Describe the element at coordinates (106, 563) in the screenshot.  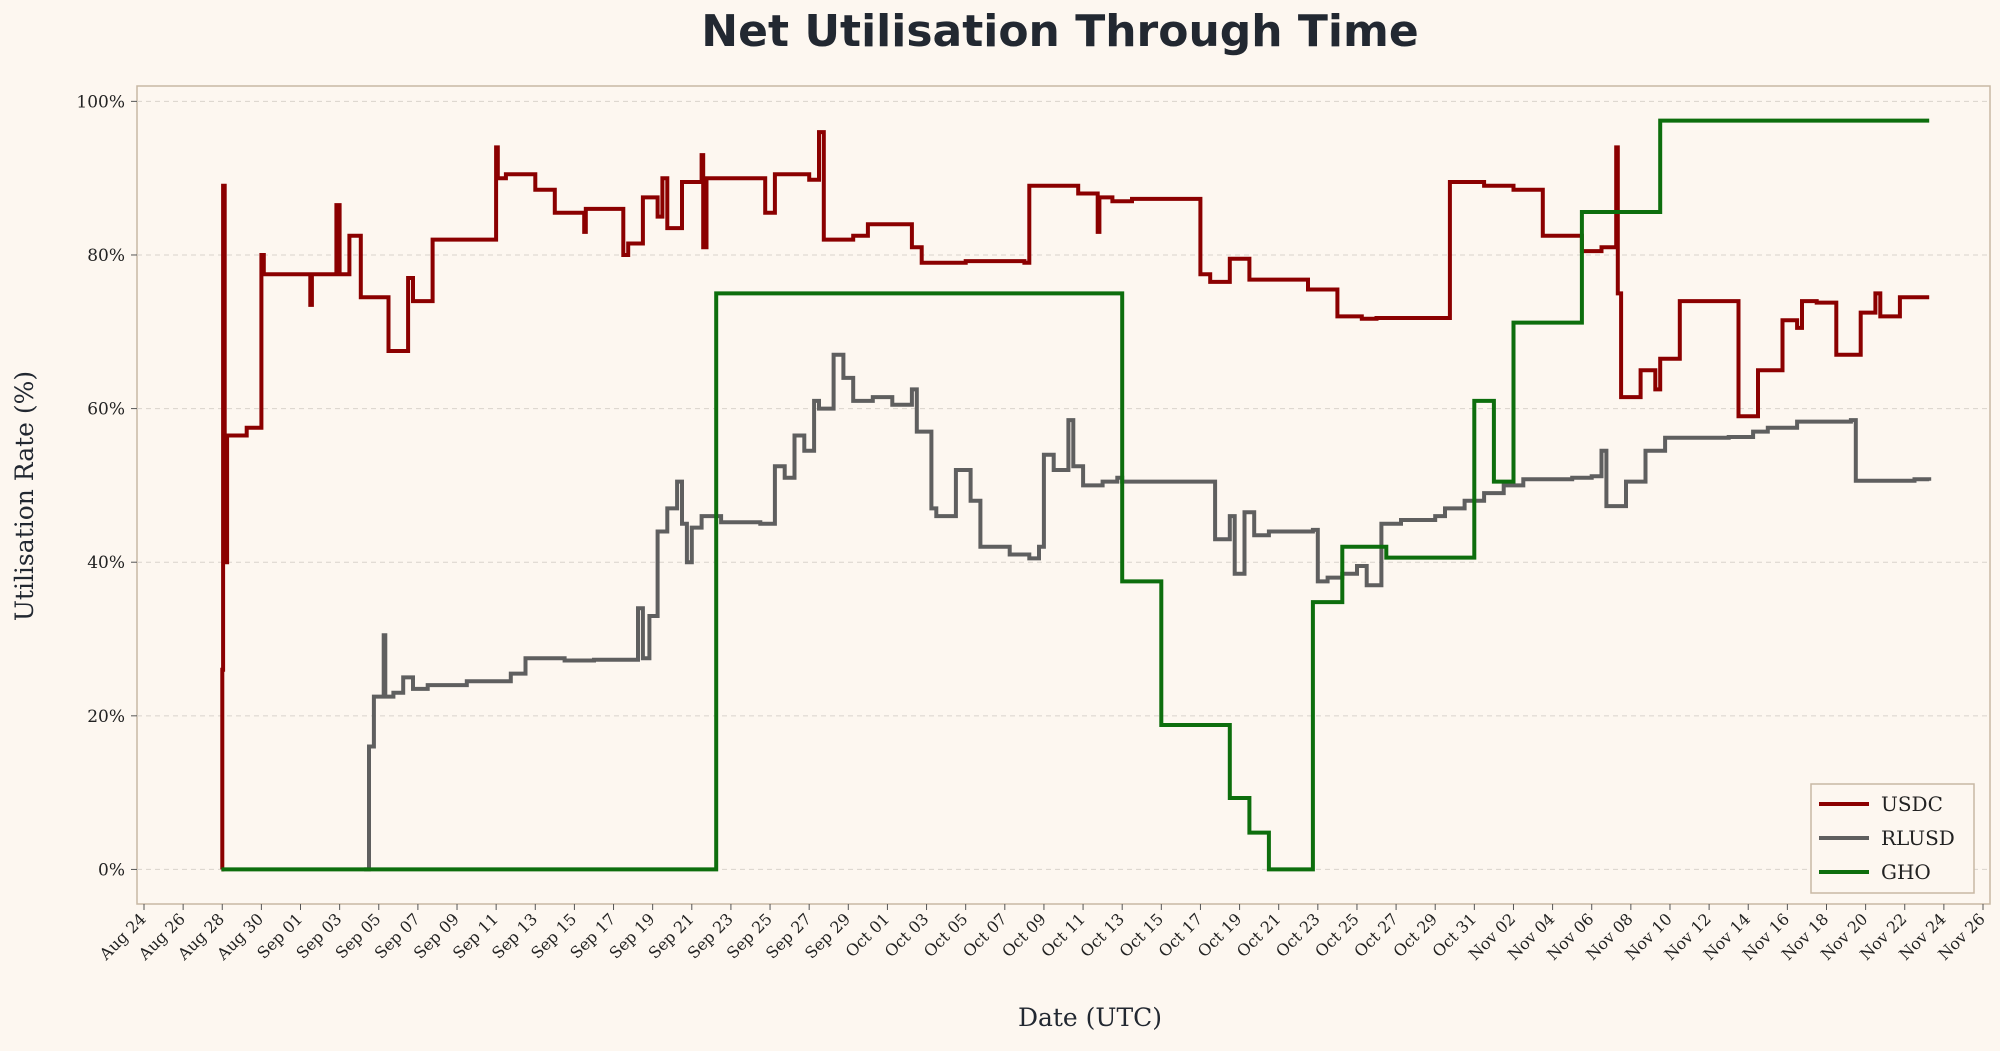
I see `y-tick-label: 40%` at that location.